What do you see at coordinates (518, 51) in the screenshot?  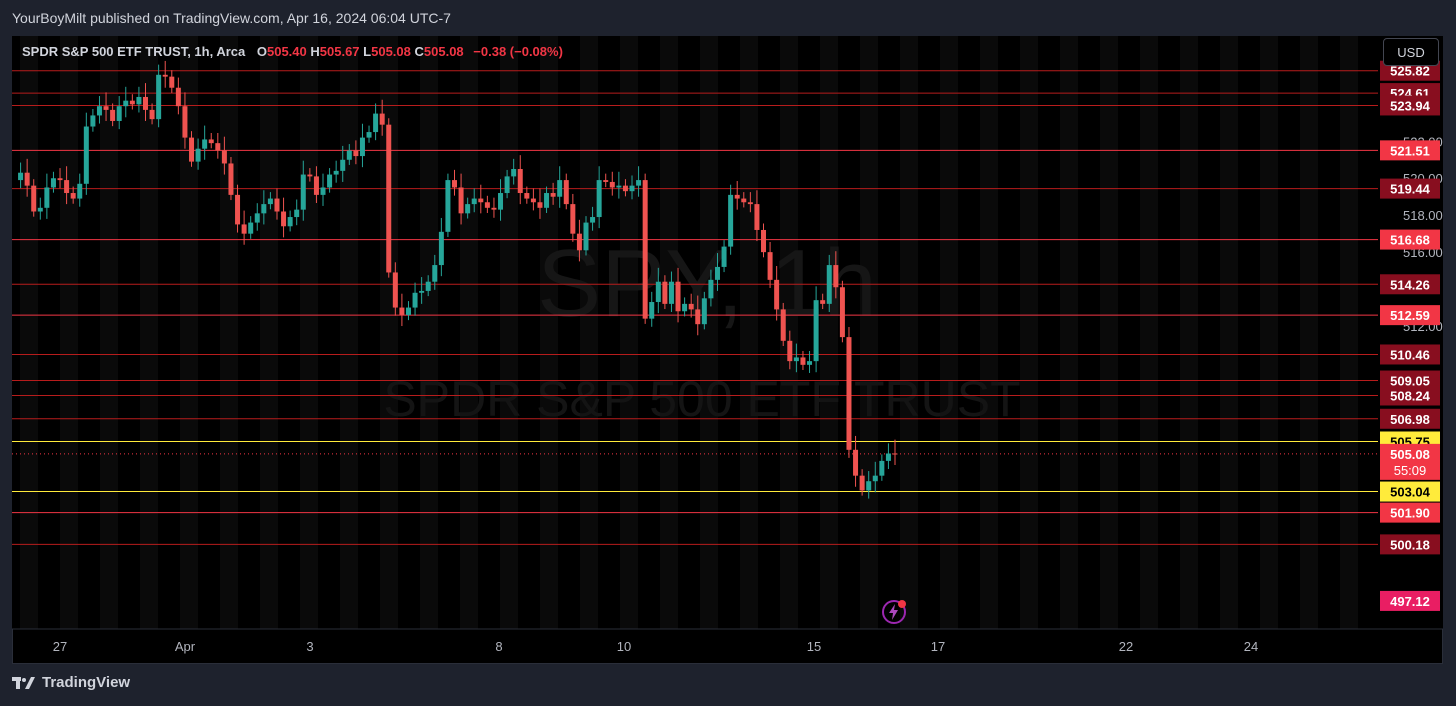 I see `price-change: −0.38 (−0.08%)` at bounding box center [518, 51].